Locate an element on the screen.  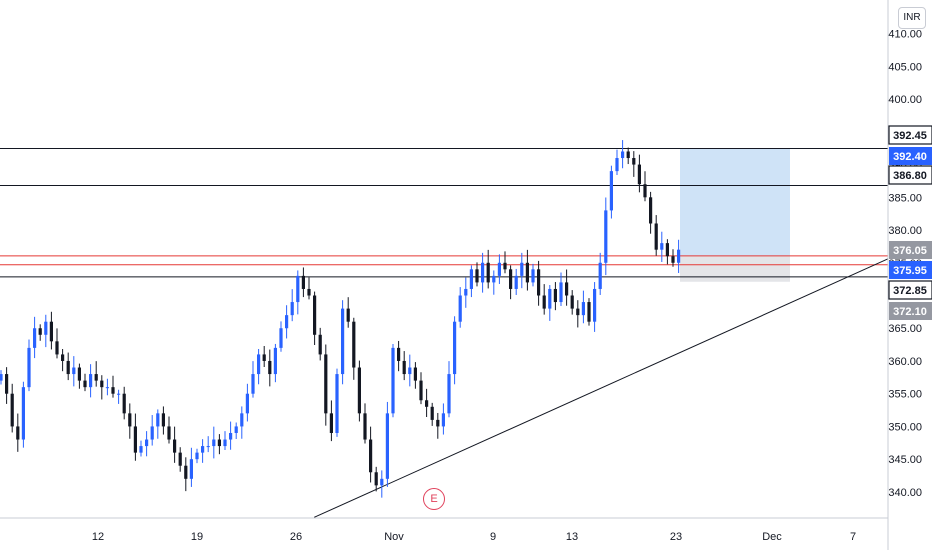
y-tick-label: 345.00 is located at coordinates (905, 460).